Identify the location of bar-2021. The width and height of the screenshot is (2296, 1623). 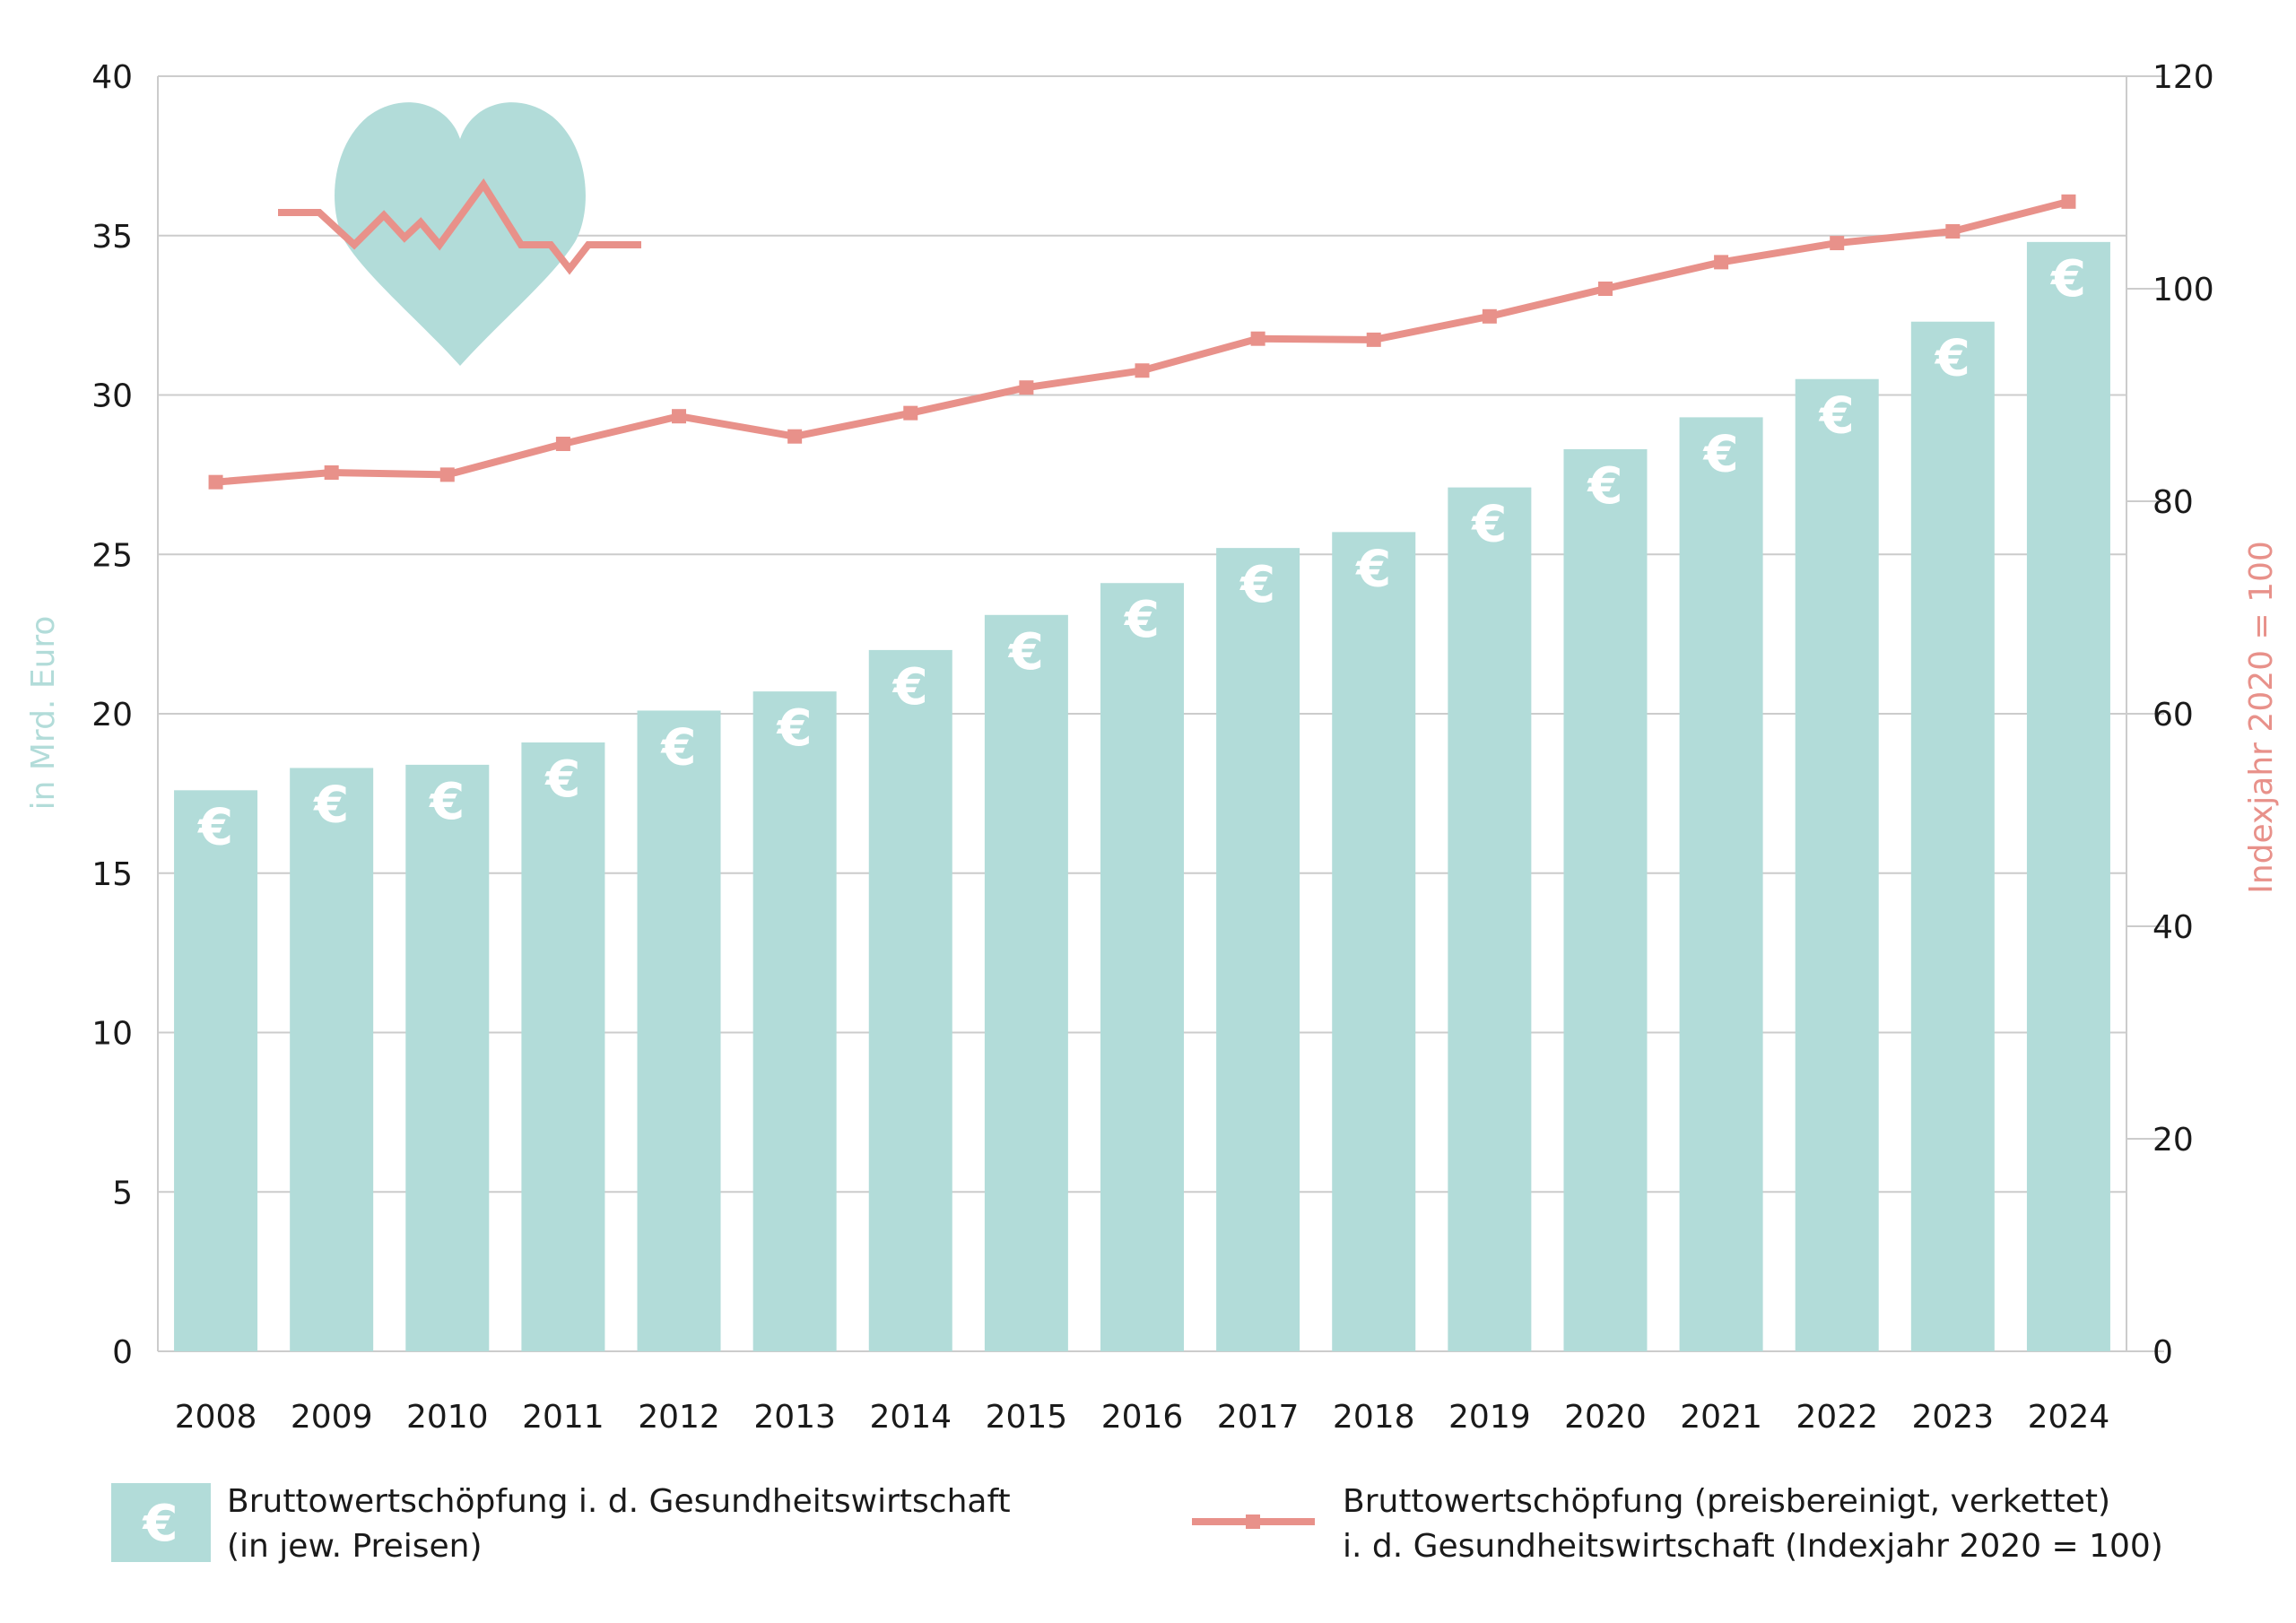
(1721, 884).